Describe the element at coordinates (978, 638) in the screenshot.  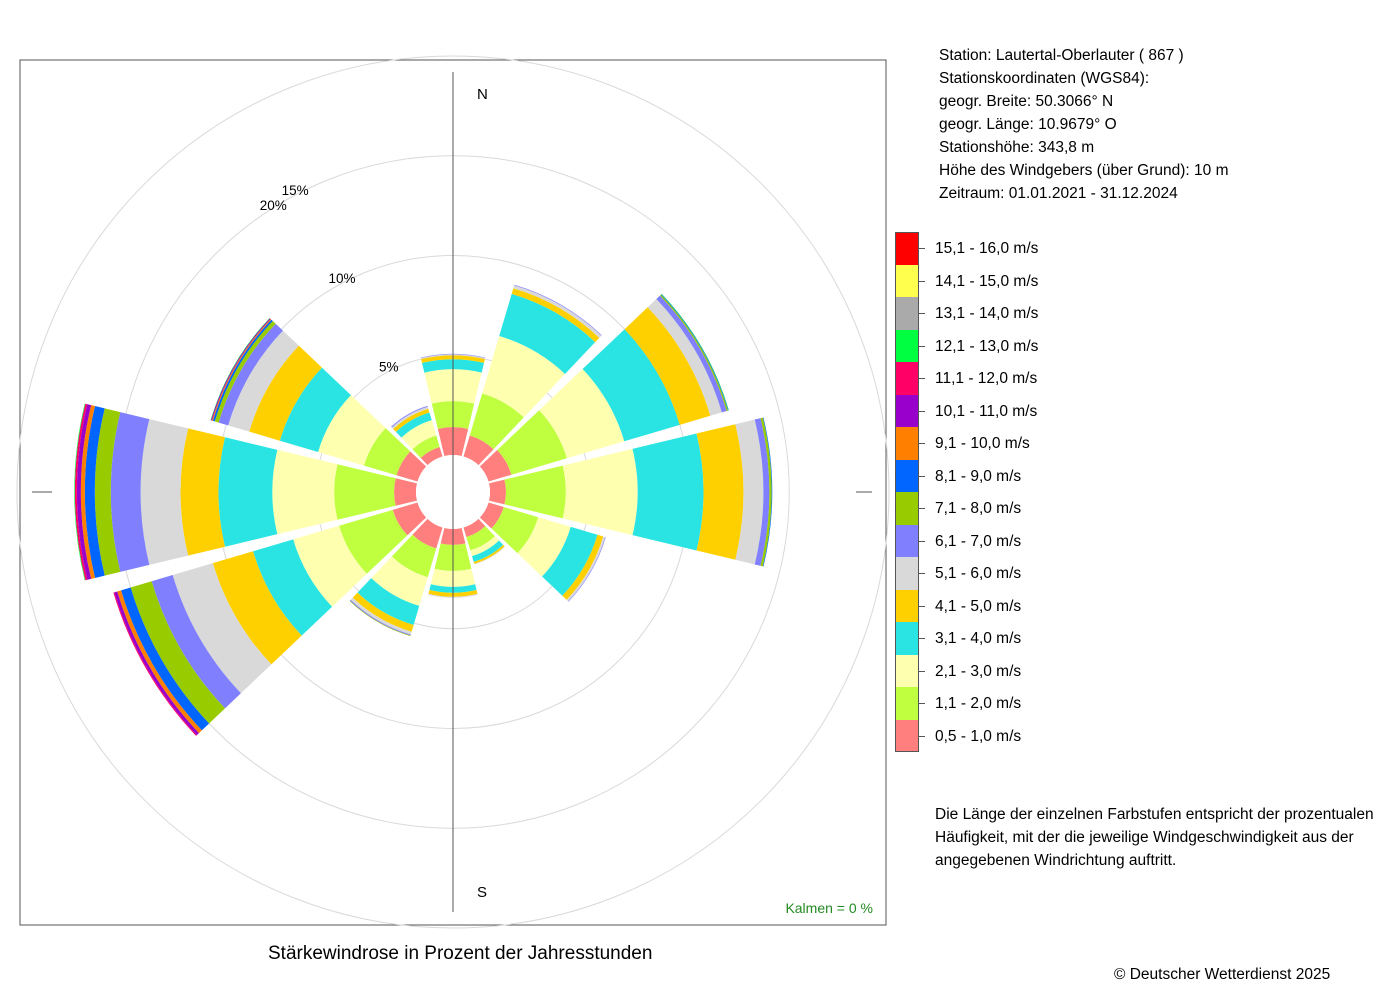
I see `legend-label: 3,1 - 4,0 m/s` at that location.